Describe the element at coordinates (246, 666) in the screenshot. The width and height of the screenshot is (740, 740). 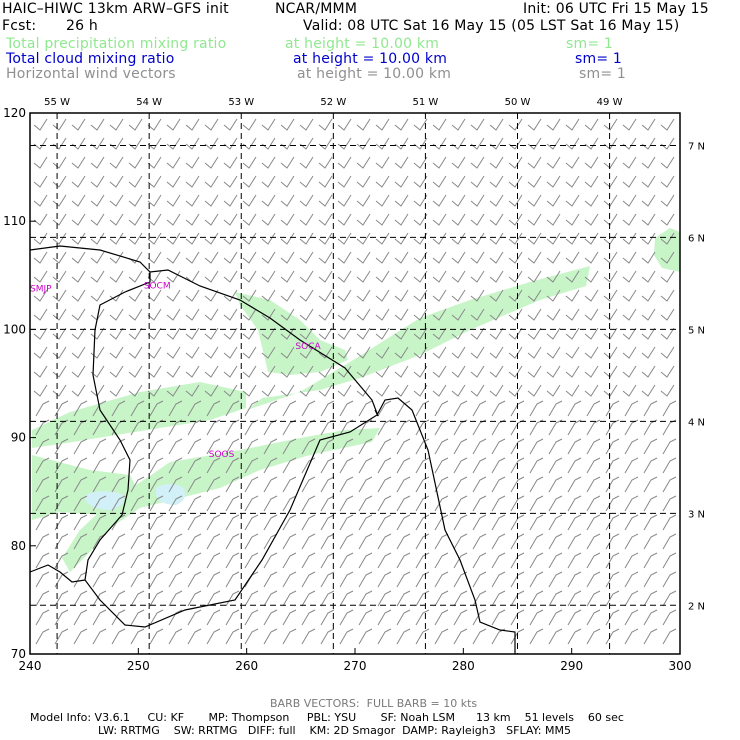
I see `x-tick-label: 260` at that location.